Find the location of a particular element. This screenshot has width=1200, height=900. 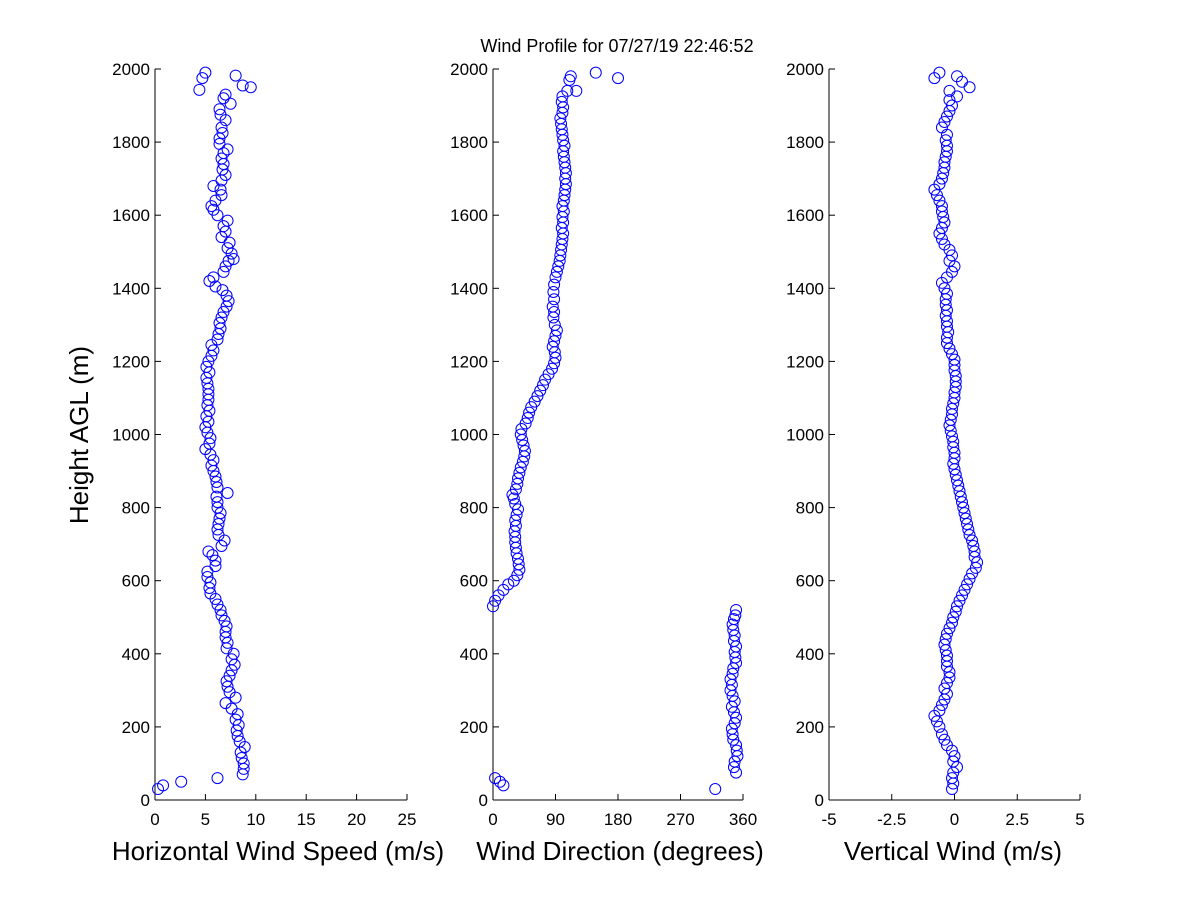

direction-y-tick-label: 800 is located at coordinates (474, 508).